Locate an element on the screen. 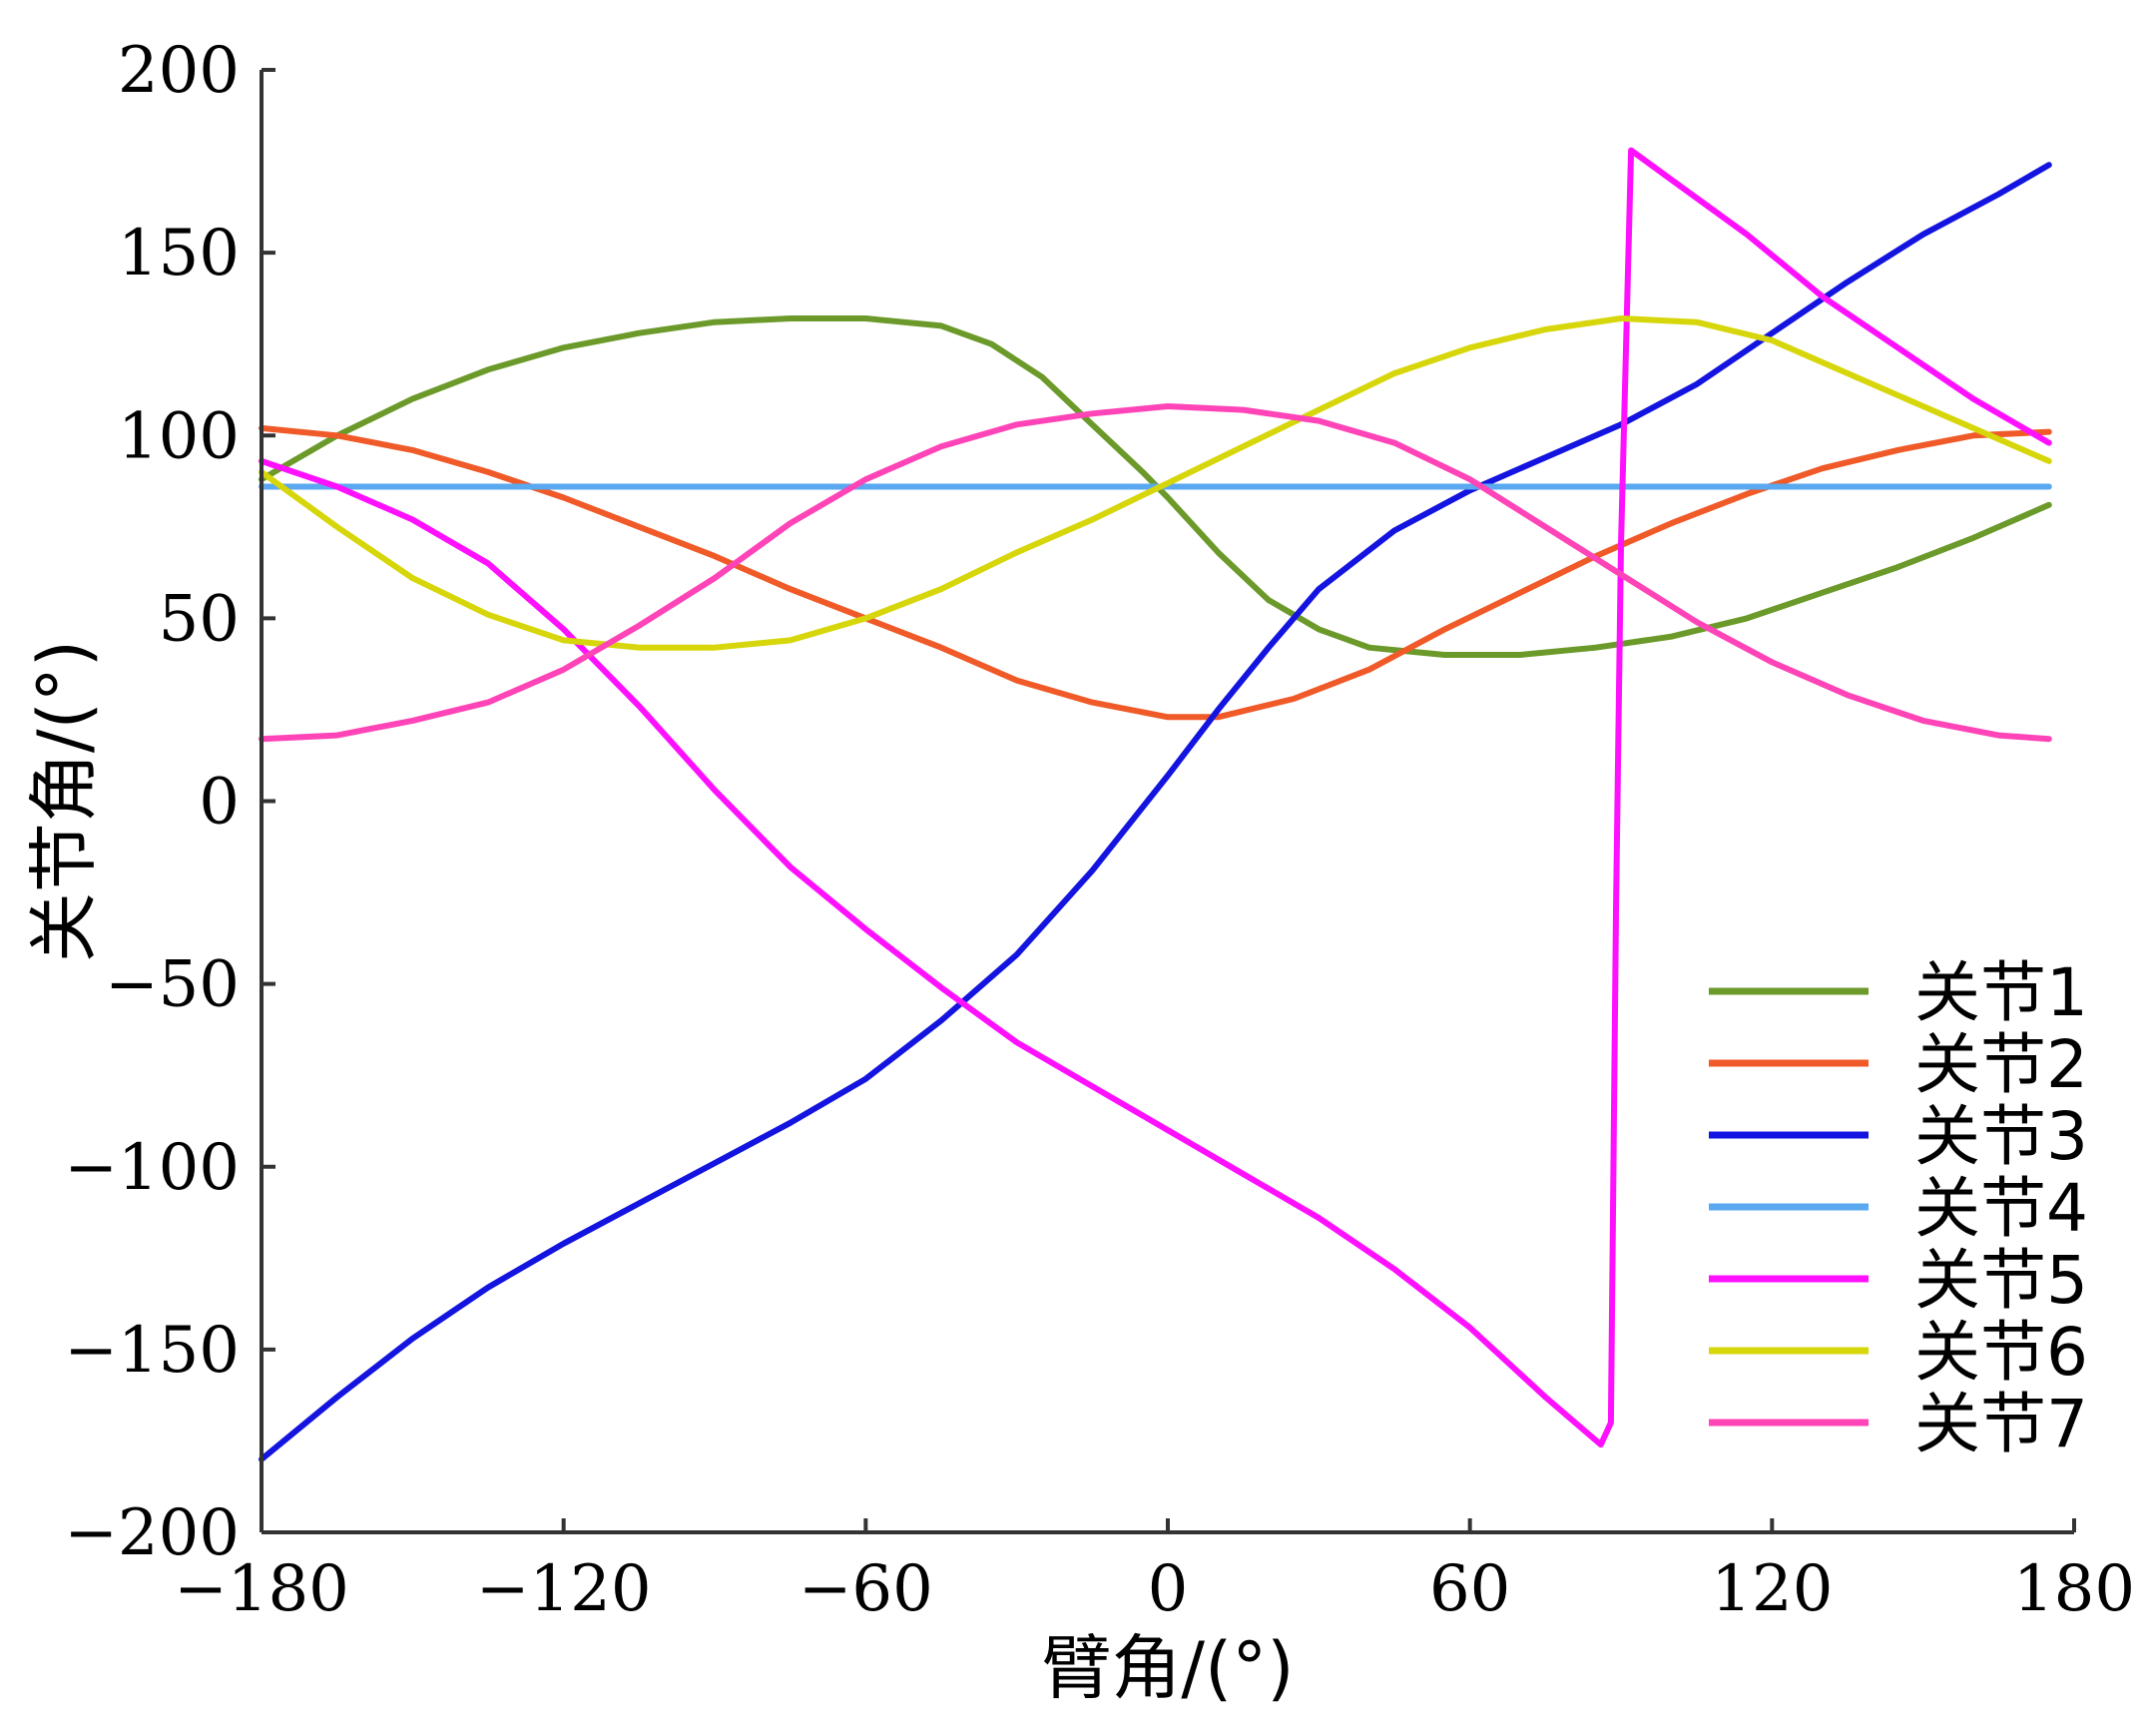 This screenshot has width=2145, height=1736. x-axis-ticks: −180 −120 −60 0 60 120 180 is located at coordinates (1154, 1572).